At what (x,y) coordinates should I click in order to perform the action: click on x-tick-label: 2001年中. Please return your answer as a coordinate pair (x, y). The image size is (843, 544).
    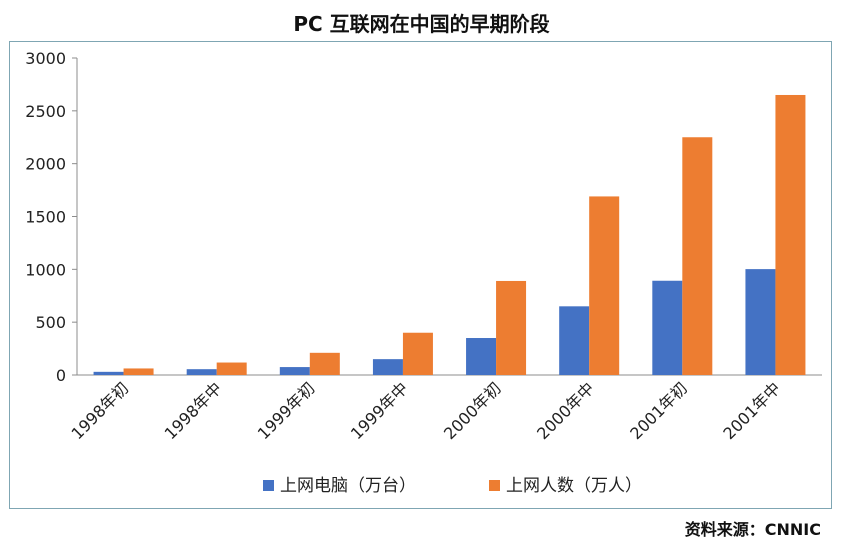
    Looking at the image, I should click on (751, 410).